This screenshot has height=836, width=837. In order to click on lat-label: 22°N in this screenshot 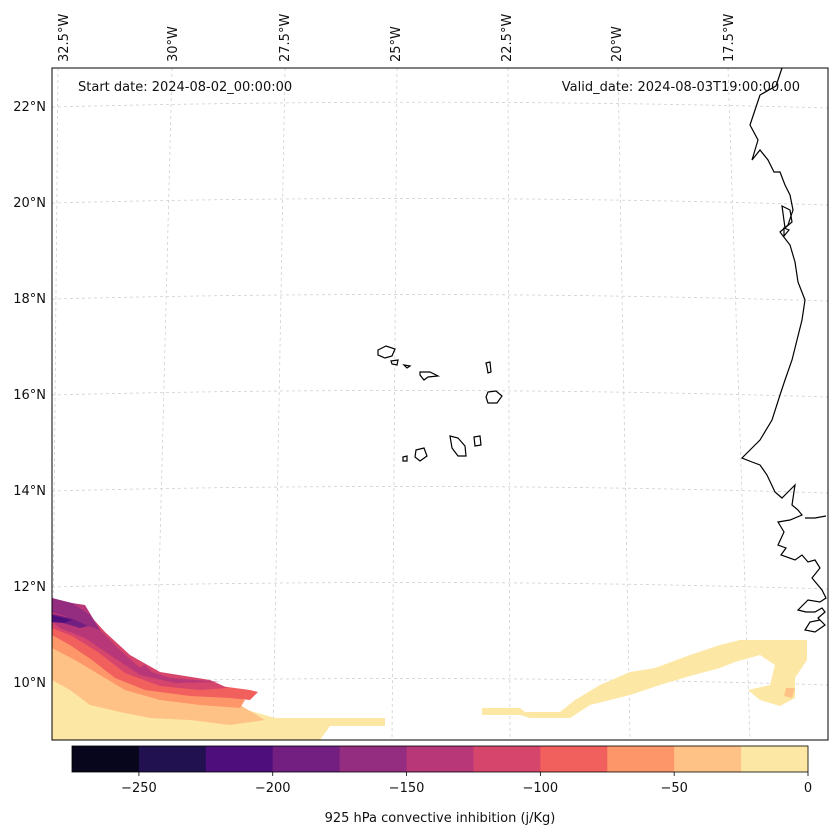, I will do `click(29, 107)`.